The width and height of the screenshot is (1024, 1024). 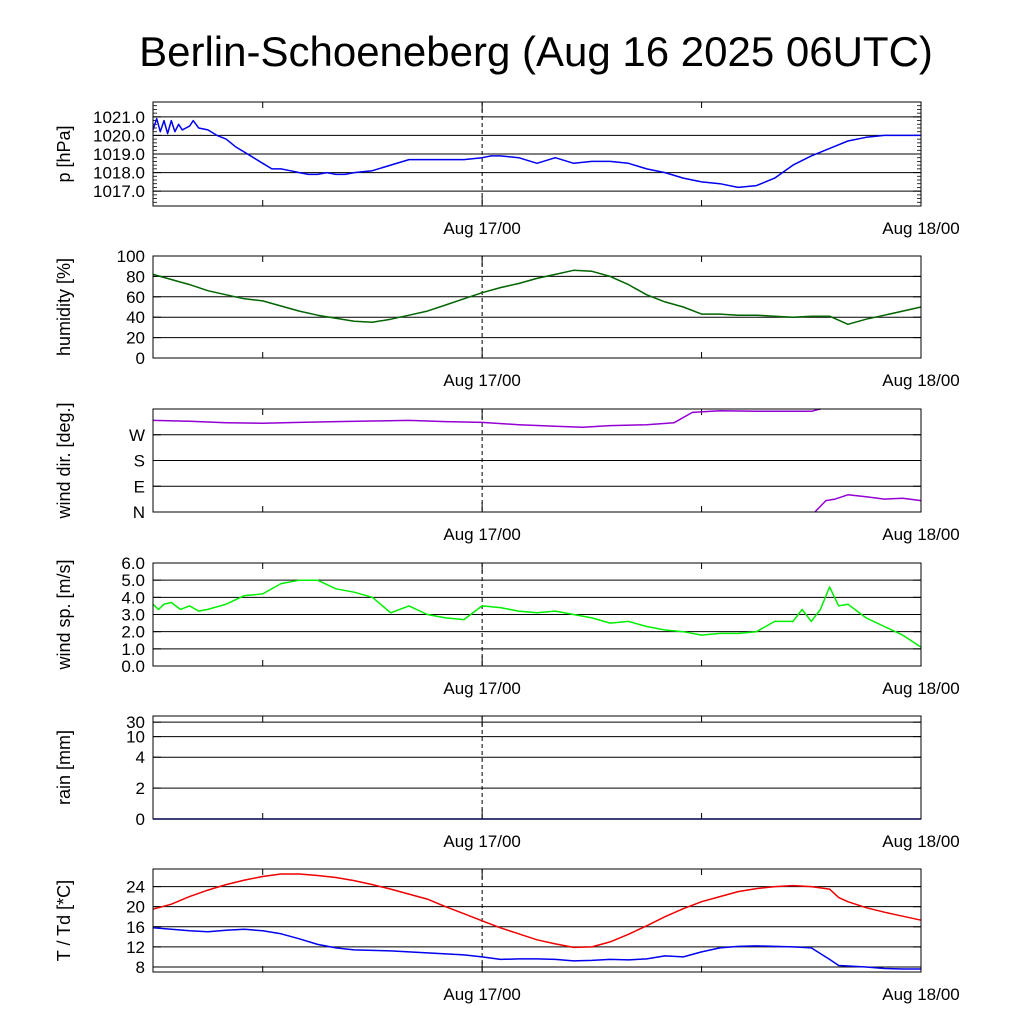 I want to click on y-tick-label: 1021.0, so click(x=119, y=117).